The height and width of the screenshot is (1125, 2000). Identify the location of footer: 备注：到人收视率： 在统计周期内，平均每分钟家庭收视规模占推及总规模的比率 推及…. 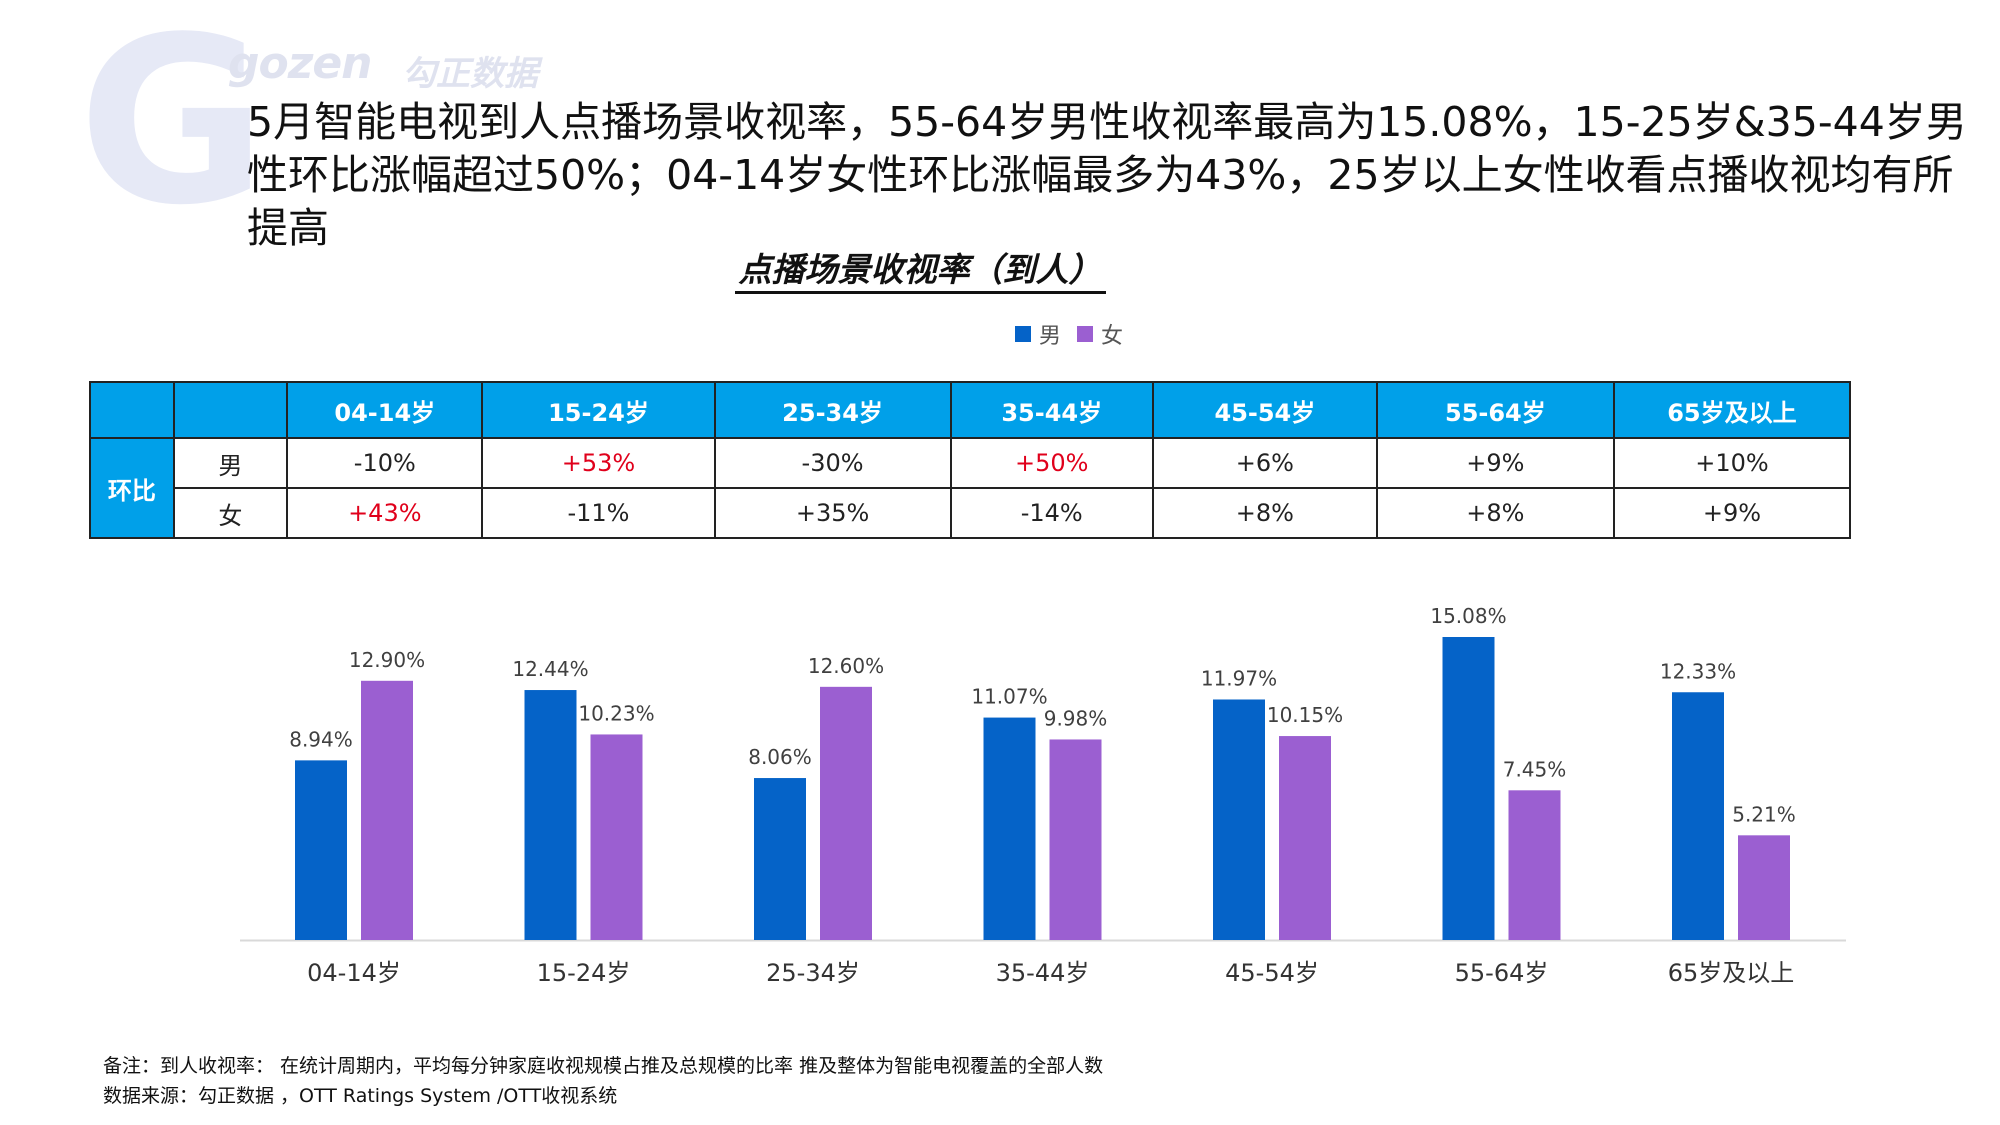
(603, 1081).